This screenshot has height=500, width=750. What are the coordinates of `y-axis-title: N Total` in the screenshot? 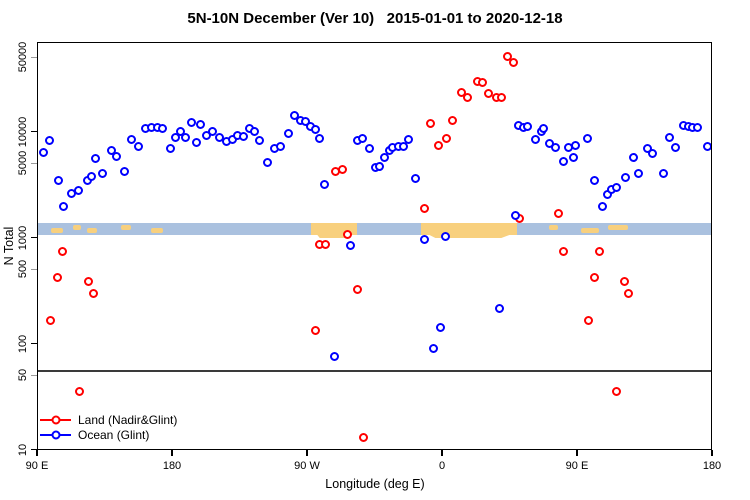 It's located at (9, 246).